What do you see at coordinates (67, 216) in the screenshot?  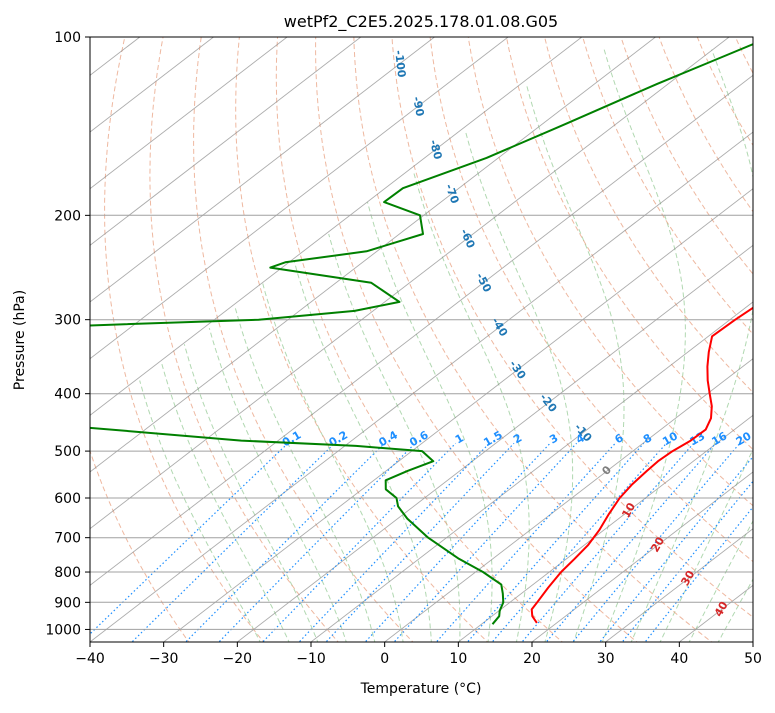 I see `y-tick-label: 200` at bounding box center [67, 216].